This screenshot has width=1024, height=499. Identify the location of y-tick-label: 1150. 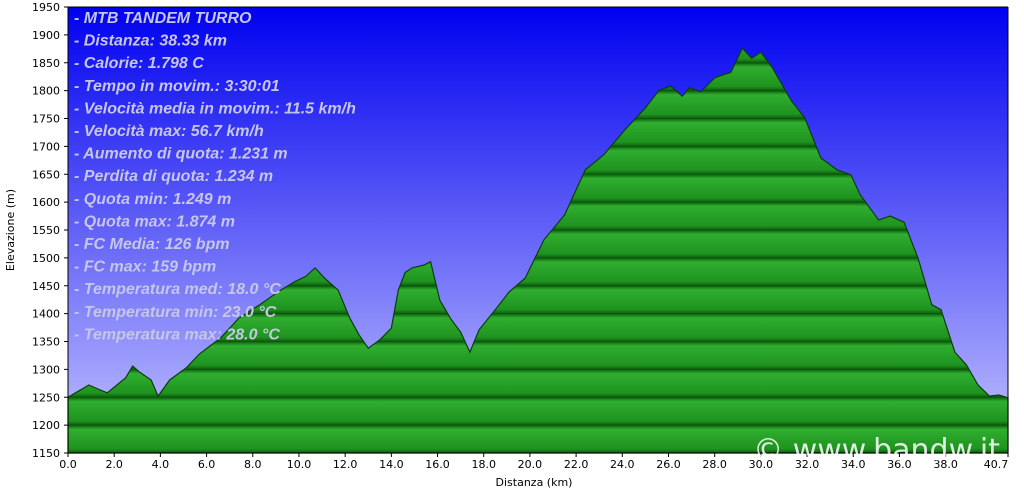
(46, 453).